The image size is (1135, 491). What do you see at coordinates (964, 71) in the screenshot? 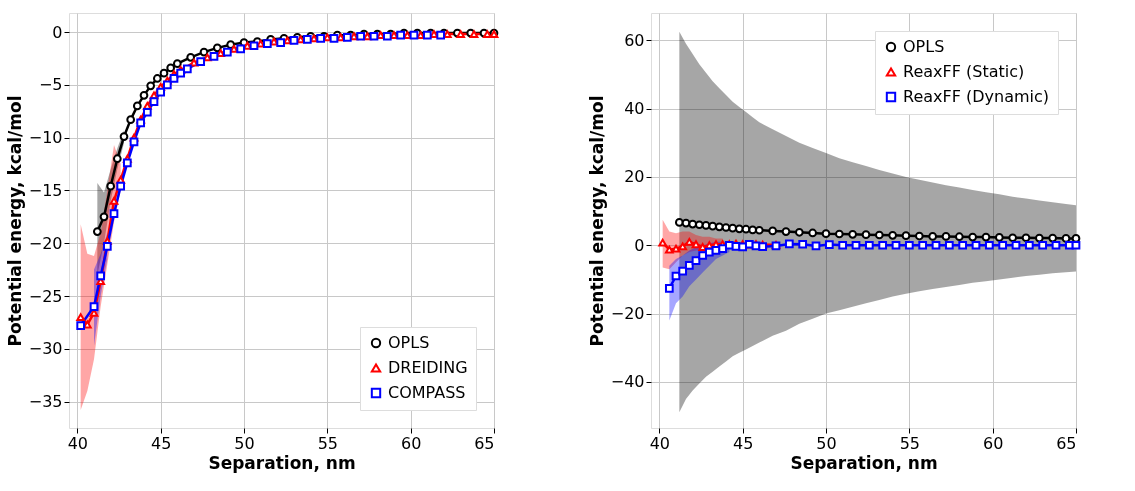
I see `legend-label: ReaxFF (Static)` at bounding box center [964, 71].